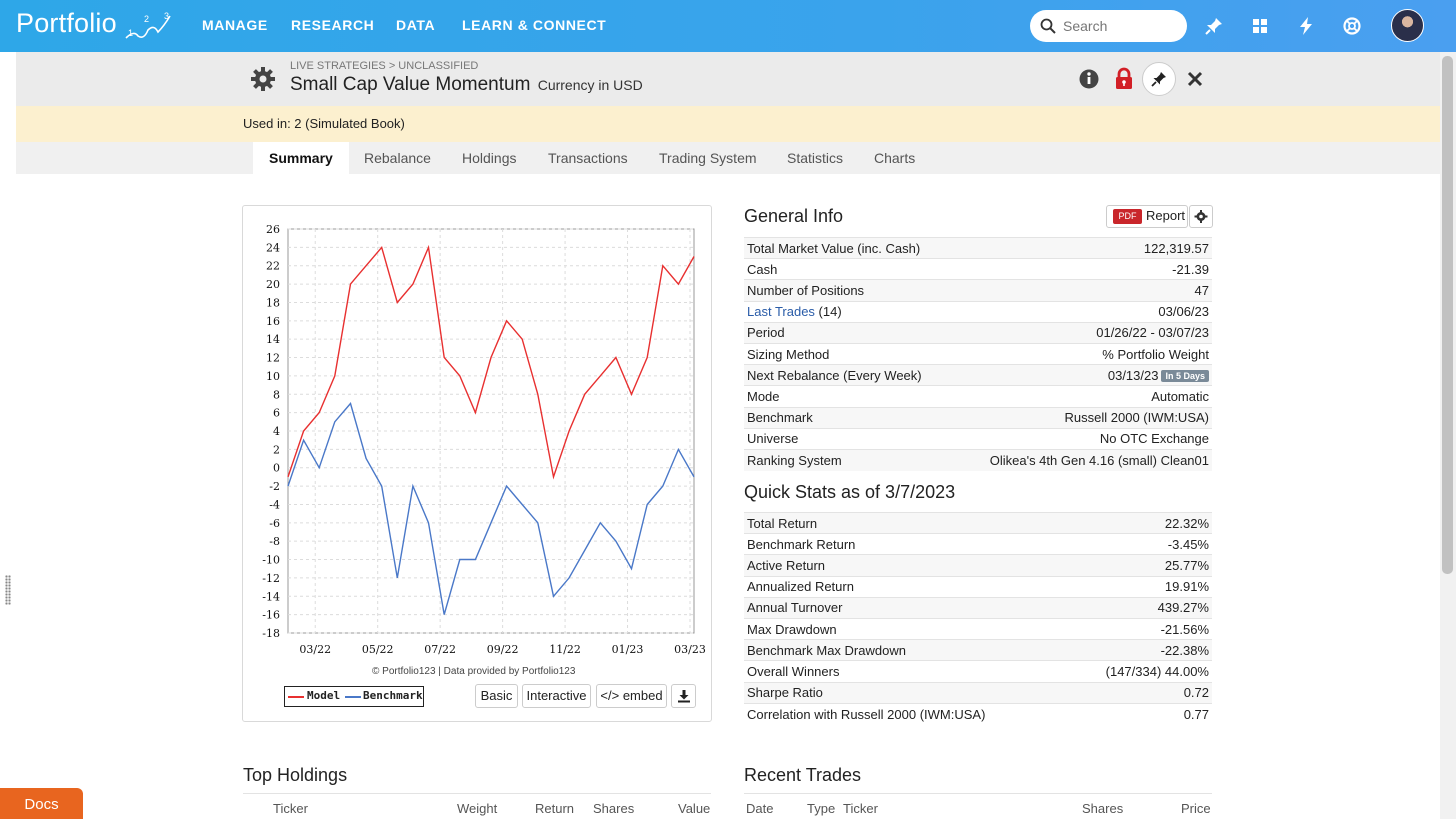 The height and width of the screenshot is (819, 1456). What do you see at coordinates (295, 775) in the screenshot?
I see `top-holdings-title: Top Holdings` at bounding box center [295, 775].